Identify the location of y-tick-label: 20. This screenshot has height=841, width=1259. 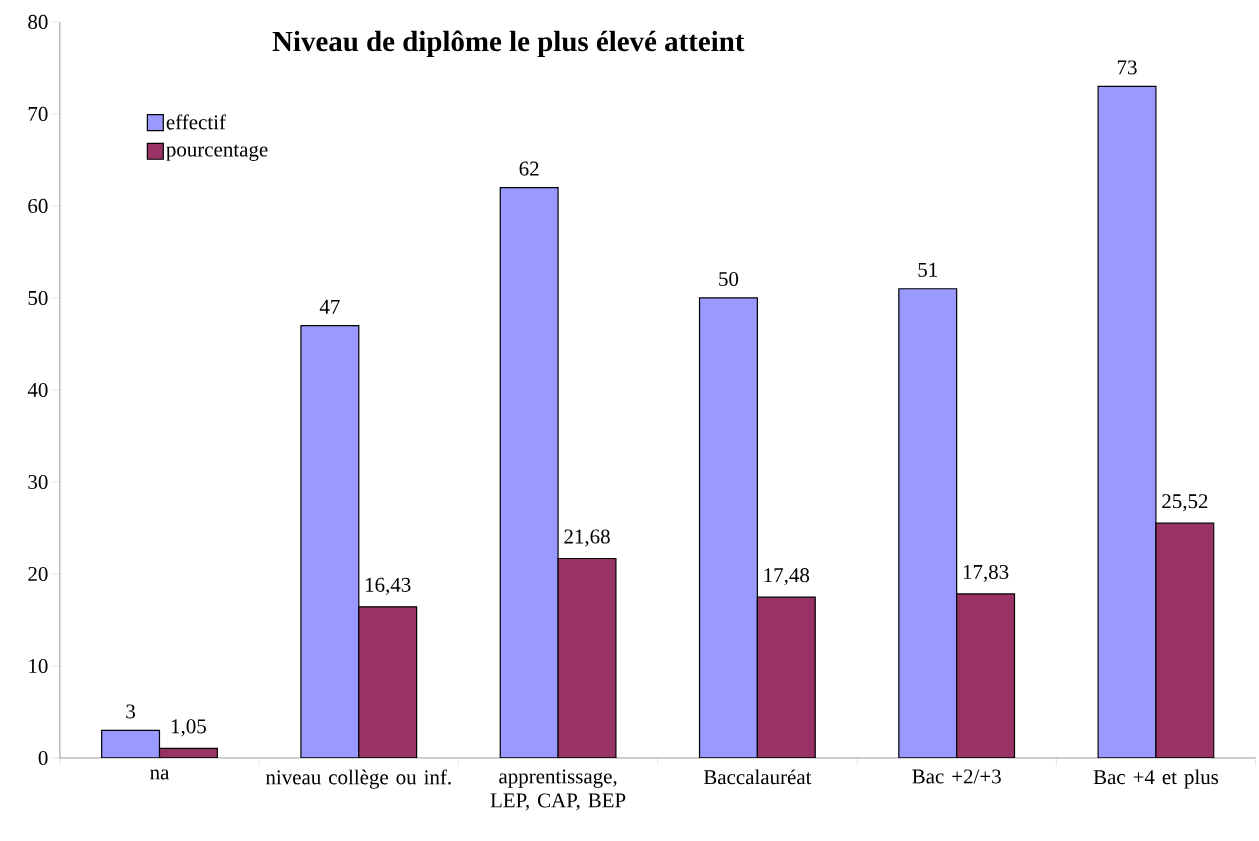
(38, 574).